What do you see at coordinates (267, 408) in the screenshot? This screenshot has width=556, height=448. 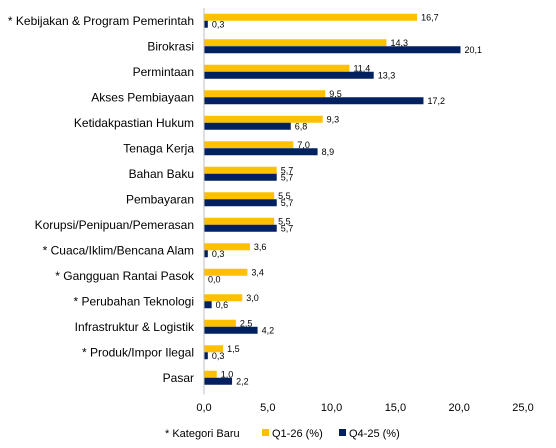 I see `x-tick-label: 5,0` at bounding box center [267, 408].